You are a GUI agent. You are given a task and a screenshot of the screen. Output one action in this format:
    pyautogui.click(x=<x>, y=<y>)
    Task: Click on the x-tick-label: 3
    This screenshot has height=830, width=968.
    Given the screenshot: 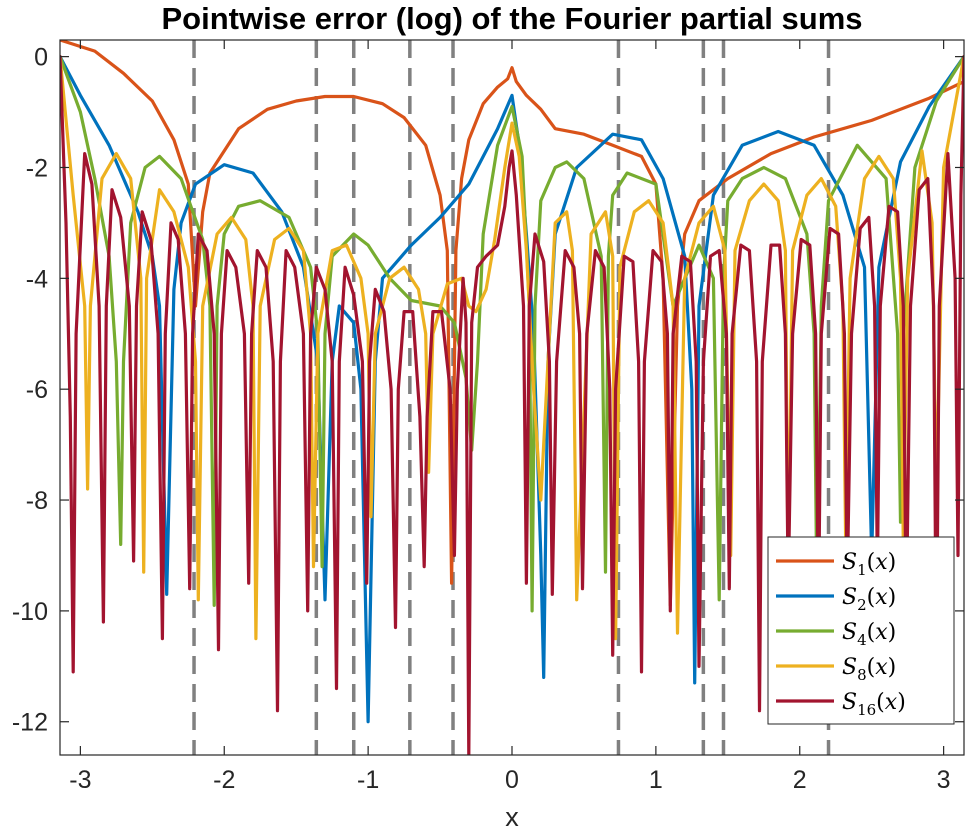 What is the action you would take?
    pyautogui.click(x=944, y=780)
    